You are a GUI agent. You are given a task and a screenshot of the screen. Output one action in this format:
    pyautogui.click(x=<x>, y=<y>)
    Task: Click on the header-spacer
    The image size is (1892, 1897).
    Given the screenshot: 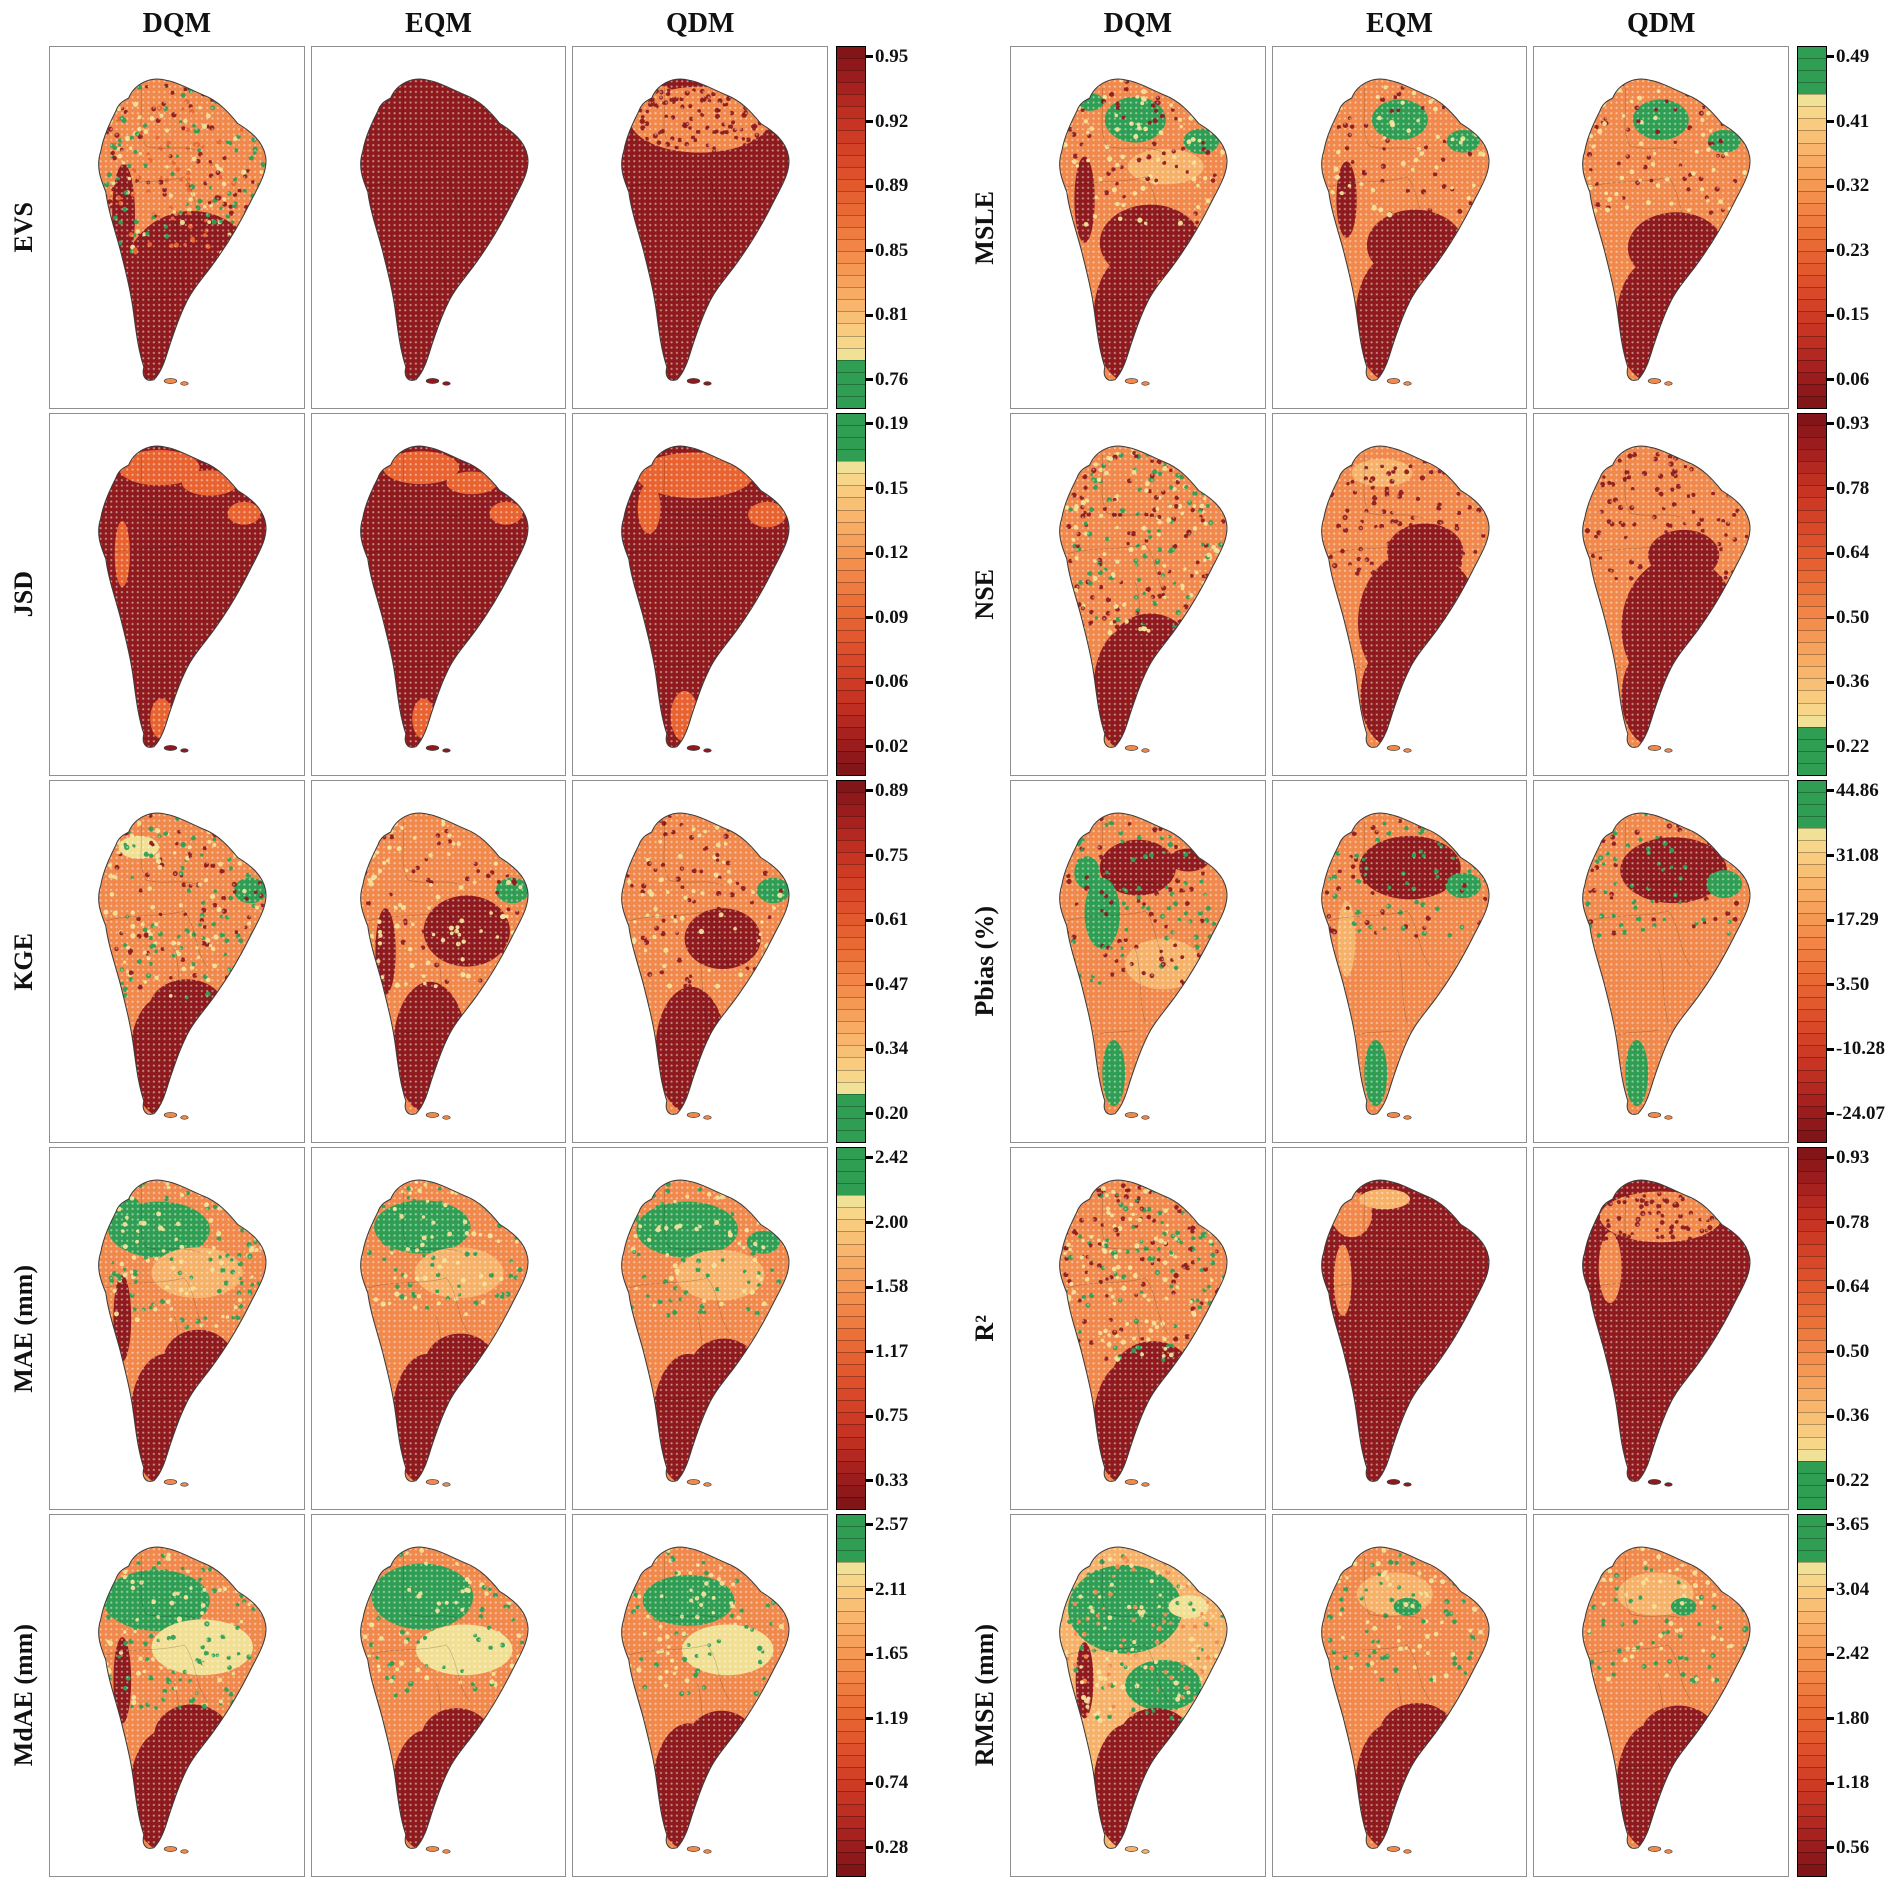 What is the action you would take?
    pyautogui.click(x=24, y=24)
    